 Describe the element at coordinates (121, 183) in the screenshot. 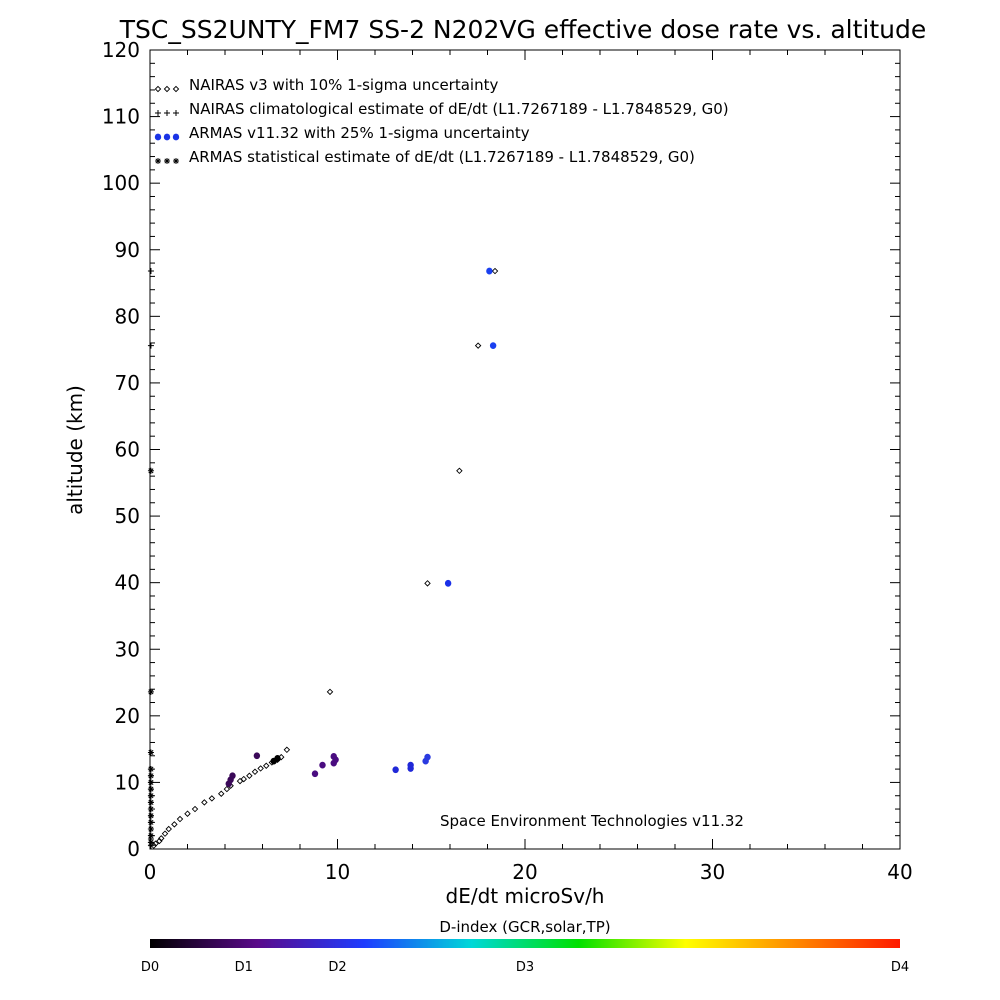

I see `y-tick-label: 100` at that location.